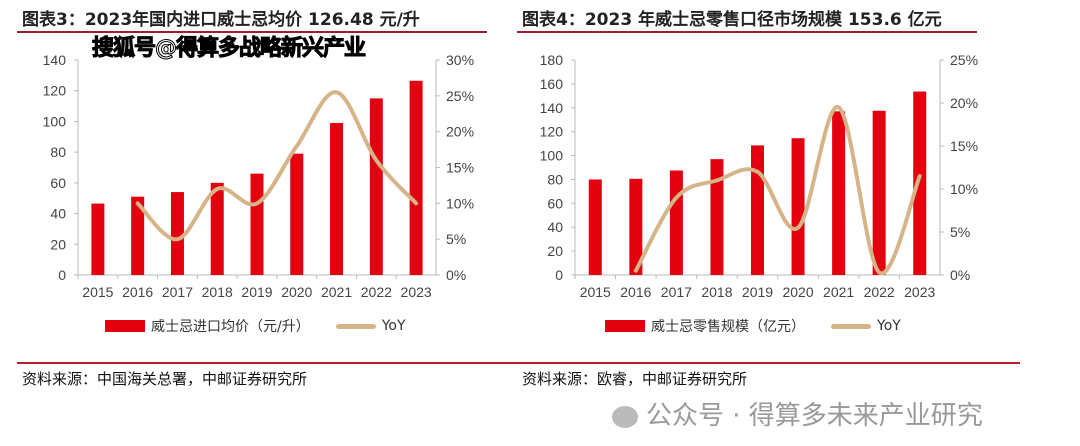 This screenshot has width=1080, height=446. I want to click on watermark-bottom: 公众号 · 得算多未来产业研究, so click(797, 416).